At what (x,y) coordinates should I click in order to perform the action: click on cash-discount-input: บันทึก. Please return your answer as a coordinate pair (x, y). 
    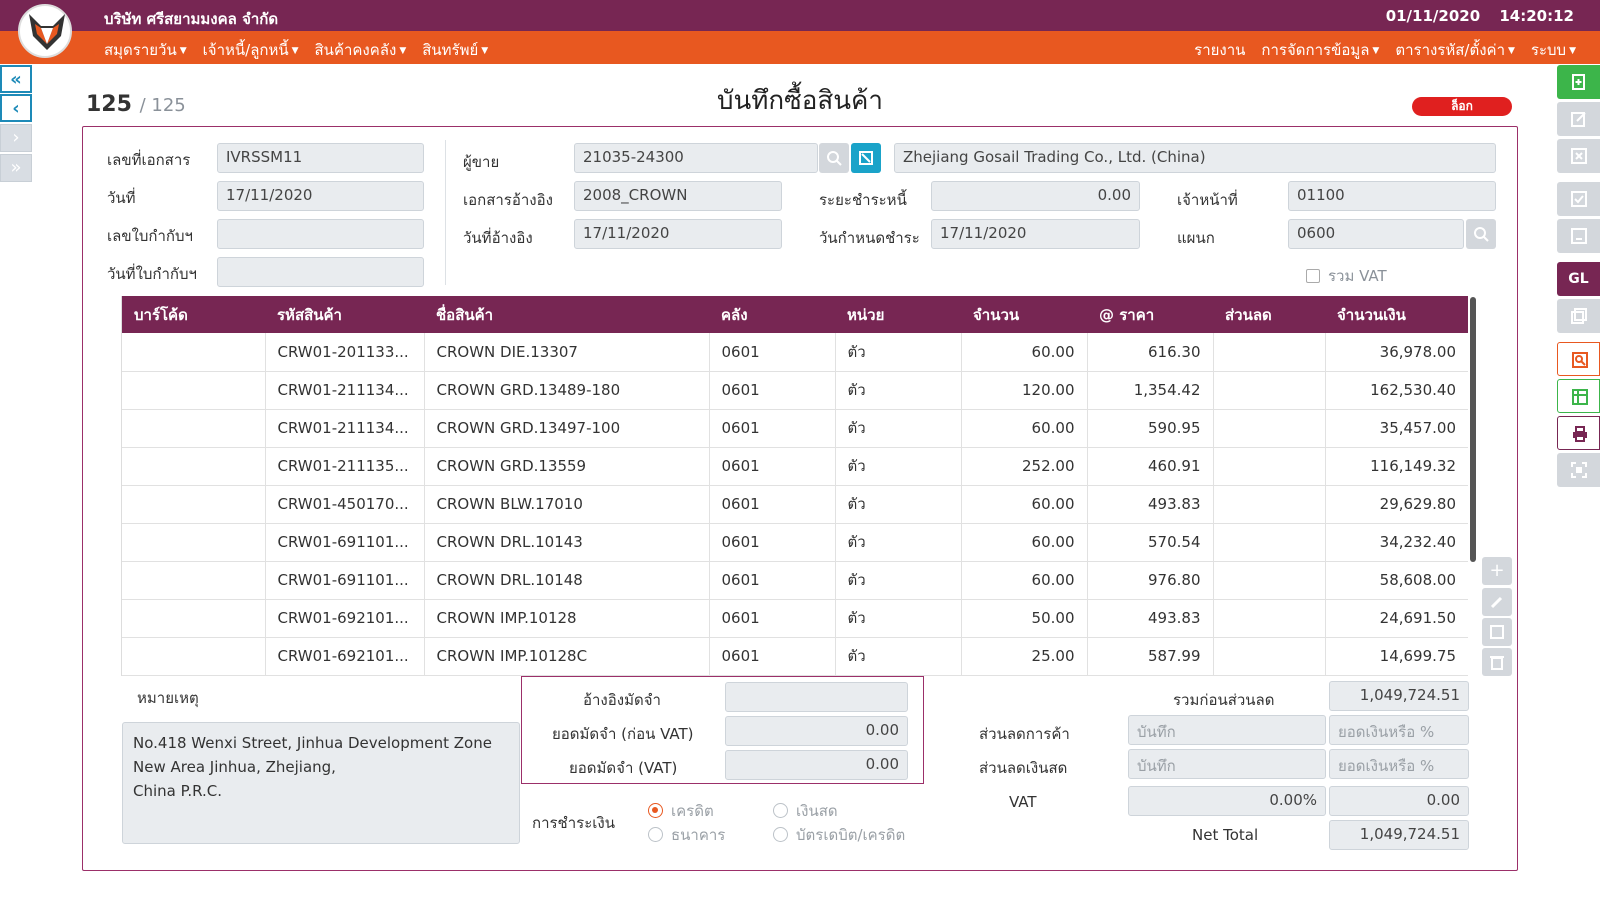
    Looking at the image, I should click on (1227, 764).